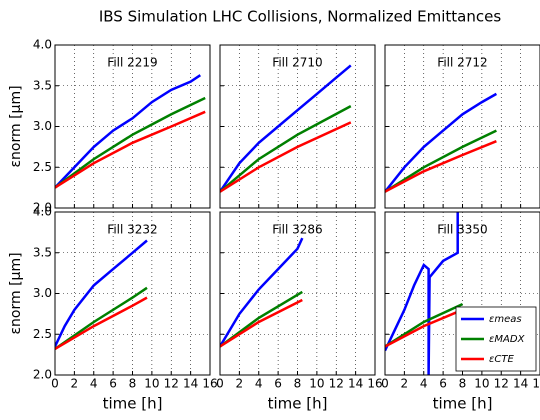 This screenshot has width=540, height=420. Describe the element at coordinates (297, 230) in the screenshot. I see `panel-title: Fill 3286` at that location.